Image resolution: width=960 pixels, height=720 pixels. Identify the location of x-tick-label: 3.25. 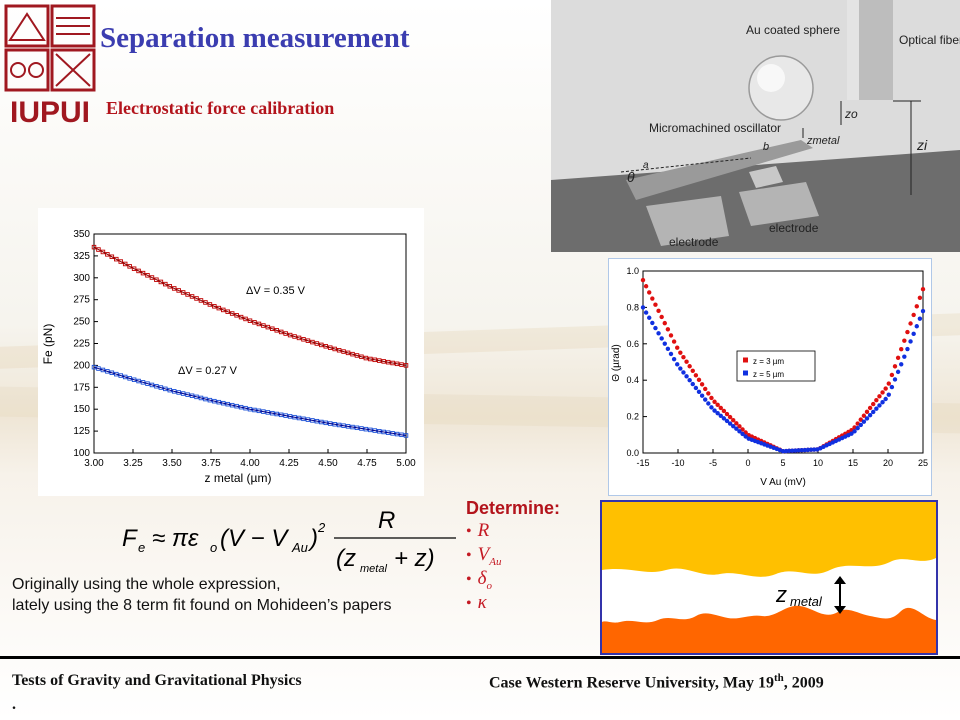
(133, 463).